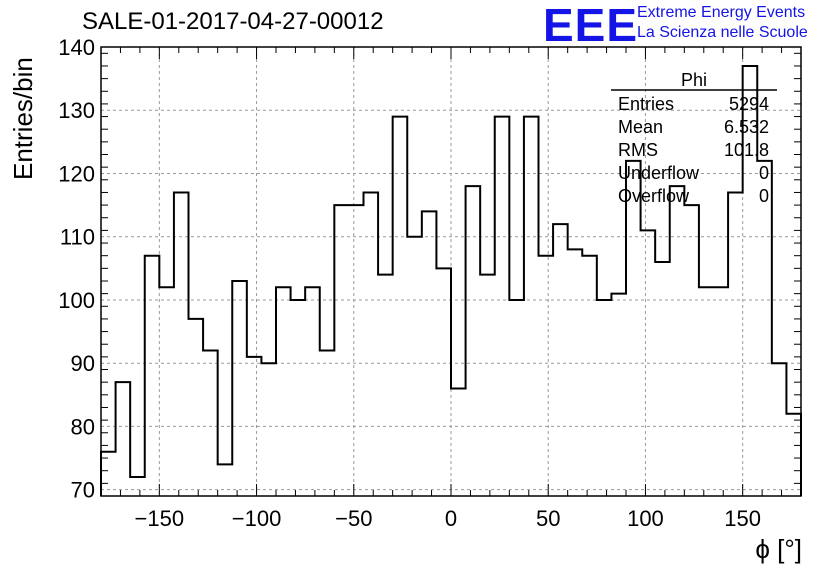 Image resolution: width=836 pixels, height=572 pixels. I want to click on y-tick-label: 120, so click(76, 173).